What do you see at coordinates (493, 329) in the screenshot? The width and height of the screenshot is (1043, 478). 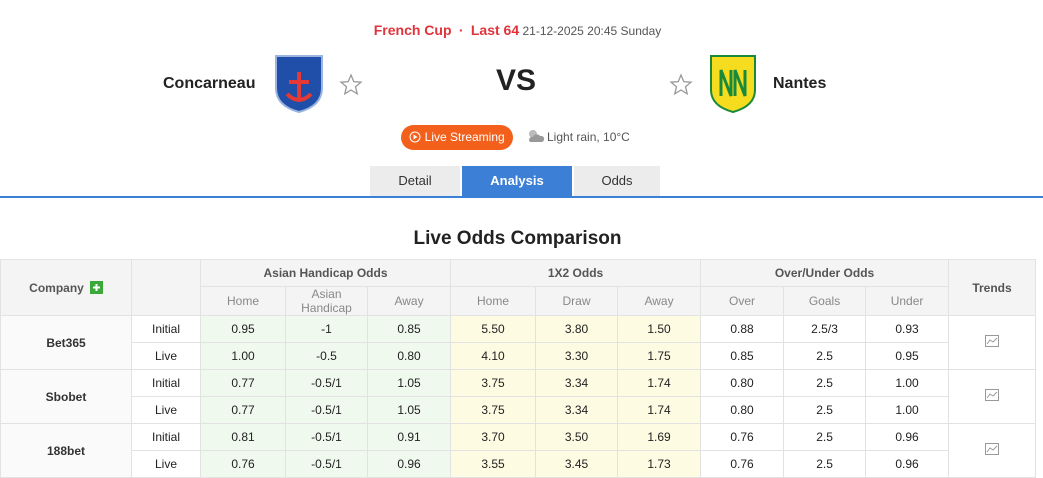 I see `odds-cell: 5.50` at bounding box center [493, 329].